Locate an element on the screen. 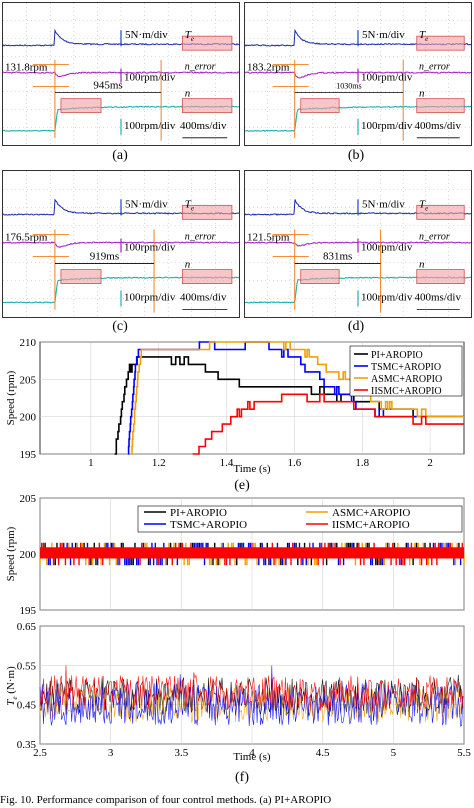 This screenshot has height=808, width=474. xtick-label: 1.8 is located at coordinates (362, 463).